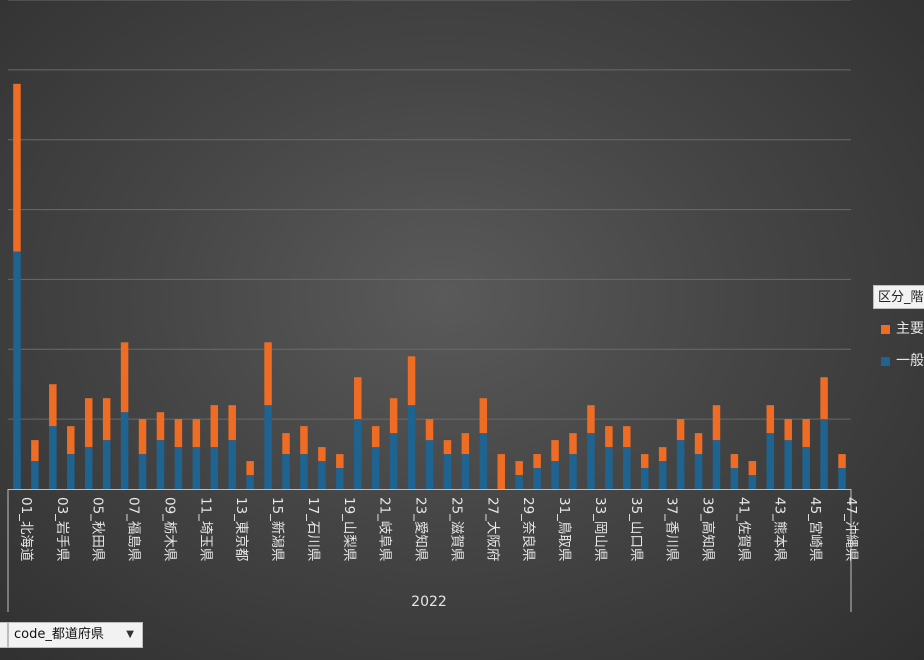 This screenshot has height=660, width=924. I want to click on field-button-code-prefecture: code_都道府県 ▼, so click(75, 635).